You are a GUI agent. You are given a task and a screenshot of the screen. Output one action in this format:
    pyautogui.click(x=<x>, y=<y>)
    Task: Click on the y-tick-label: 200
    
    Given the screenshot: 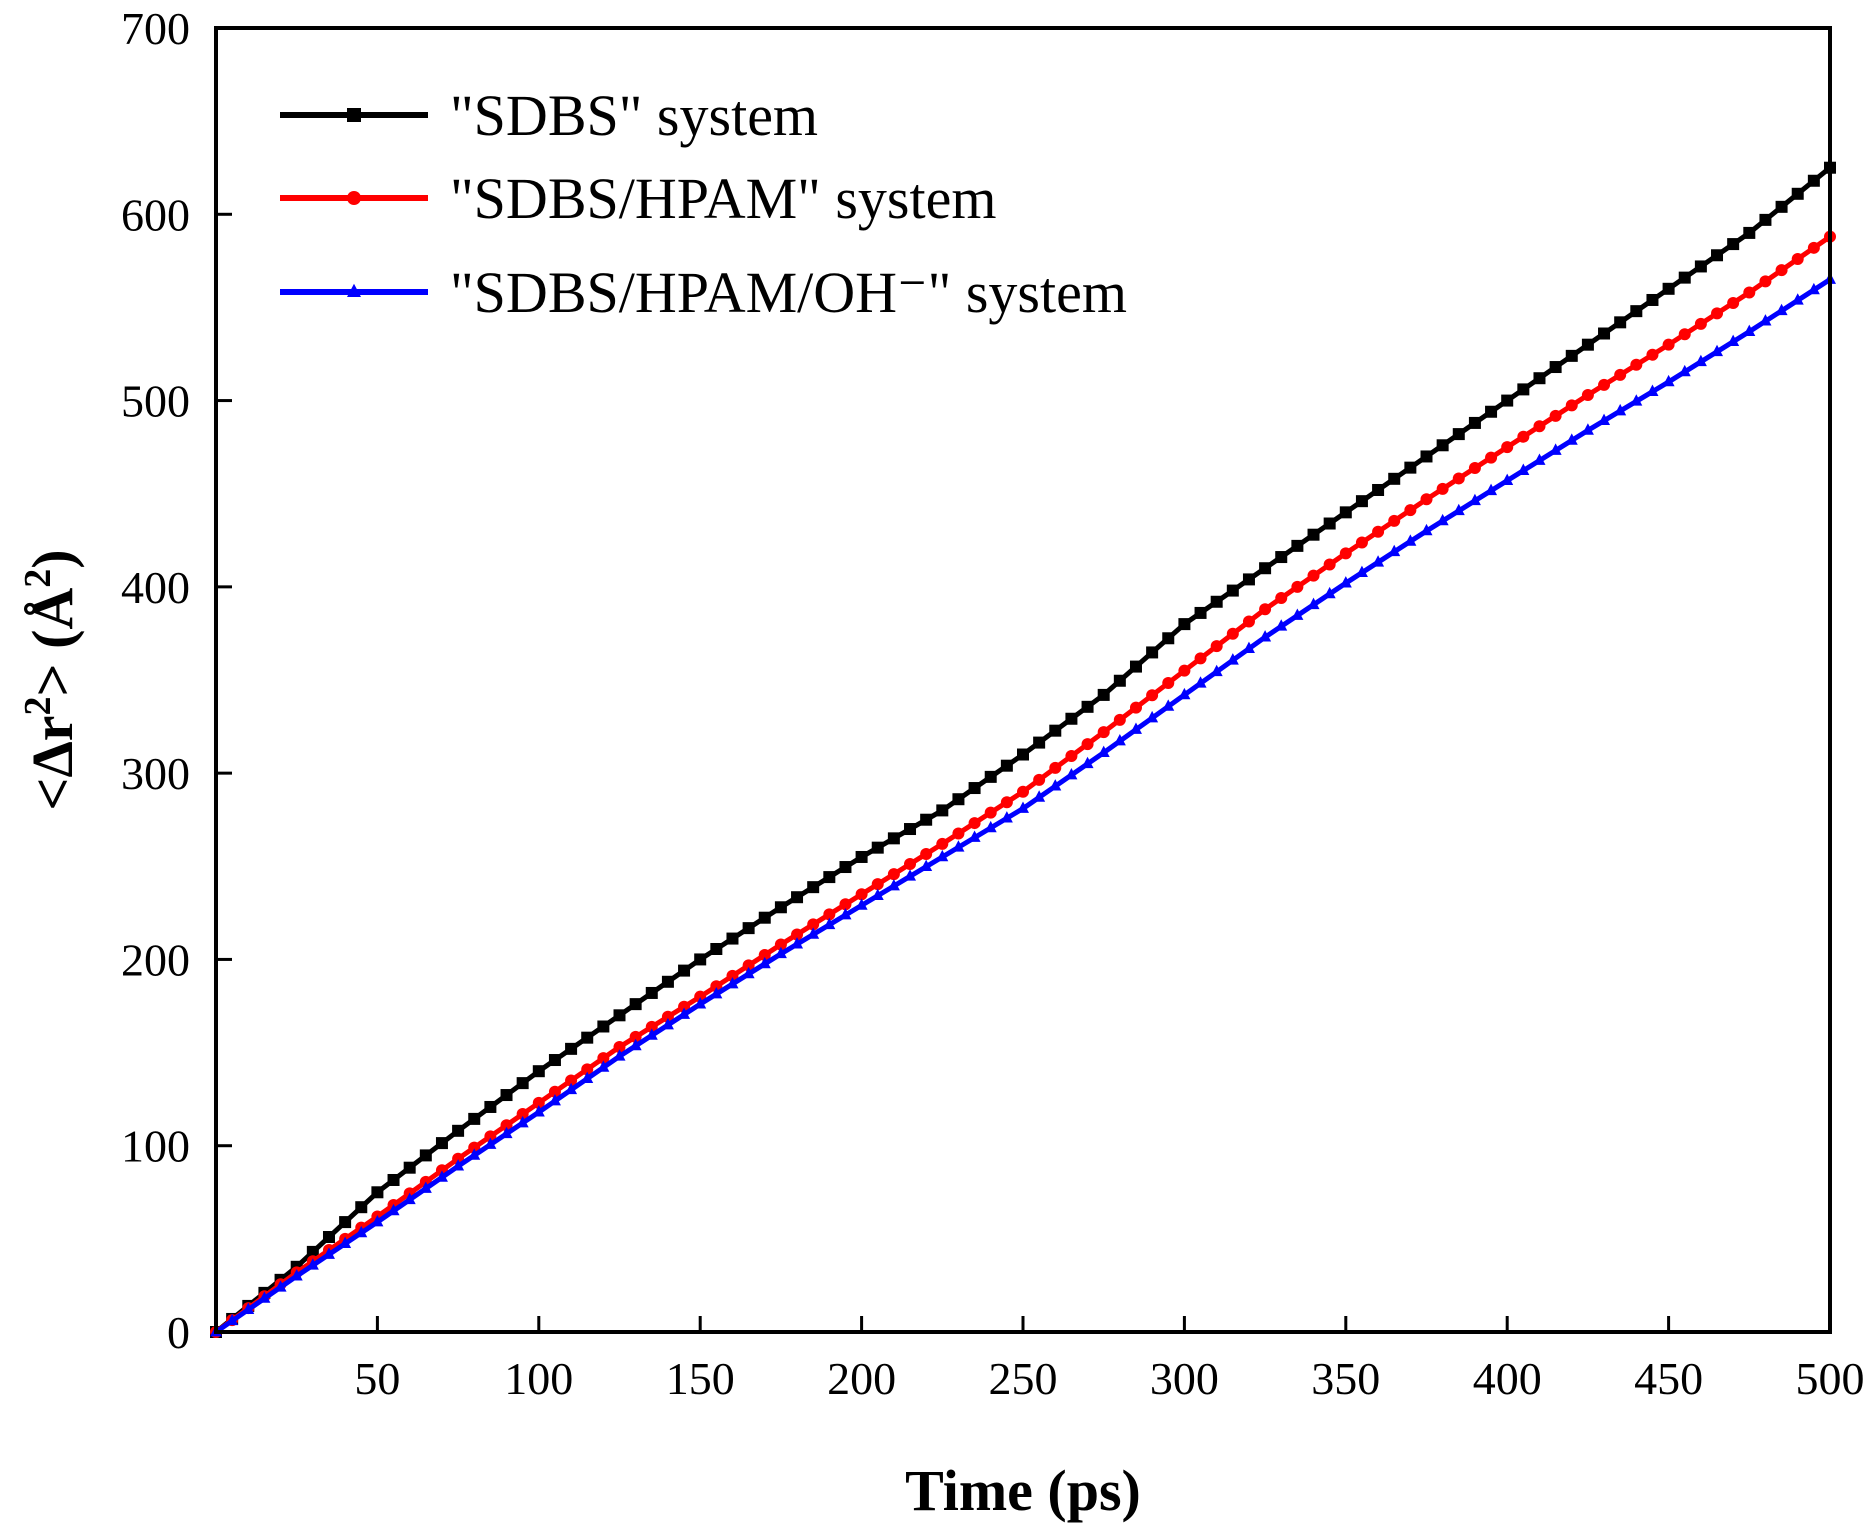 What is the action you would take?
    pyautogui.click(x=155, y=959)
    